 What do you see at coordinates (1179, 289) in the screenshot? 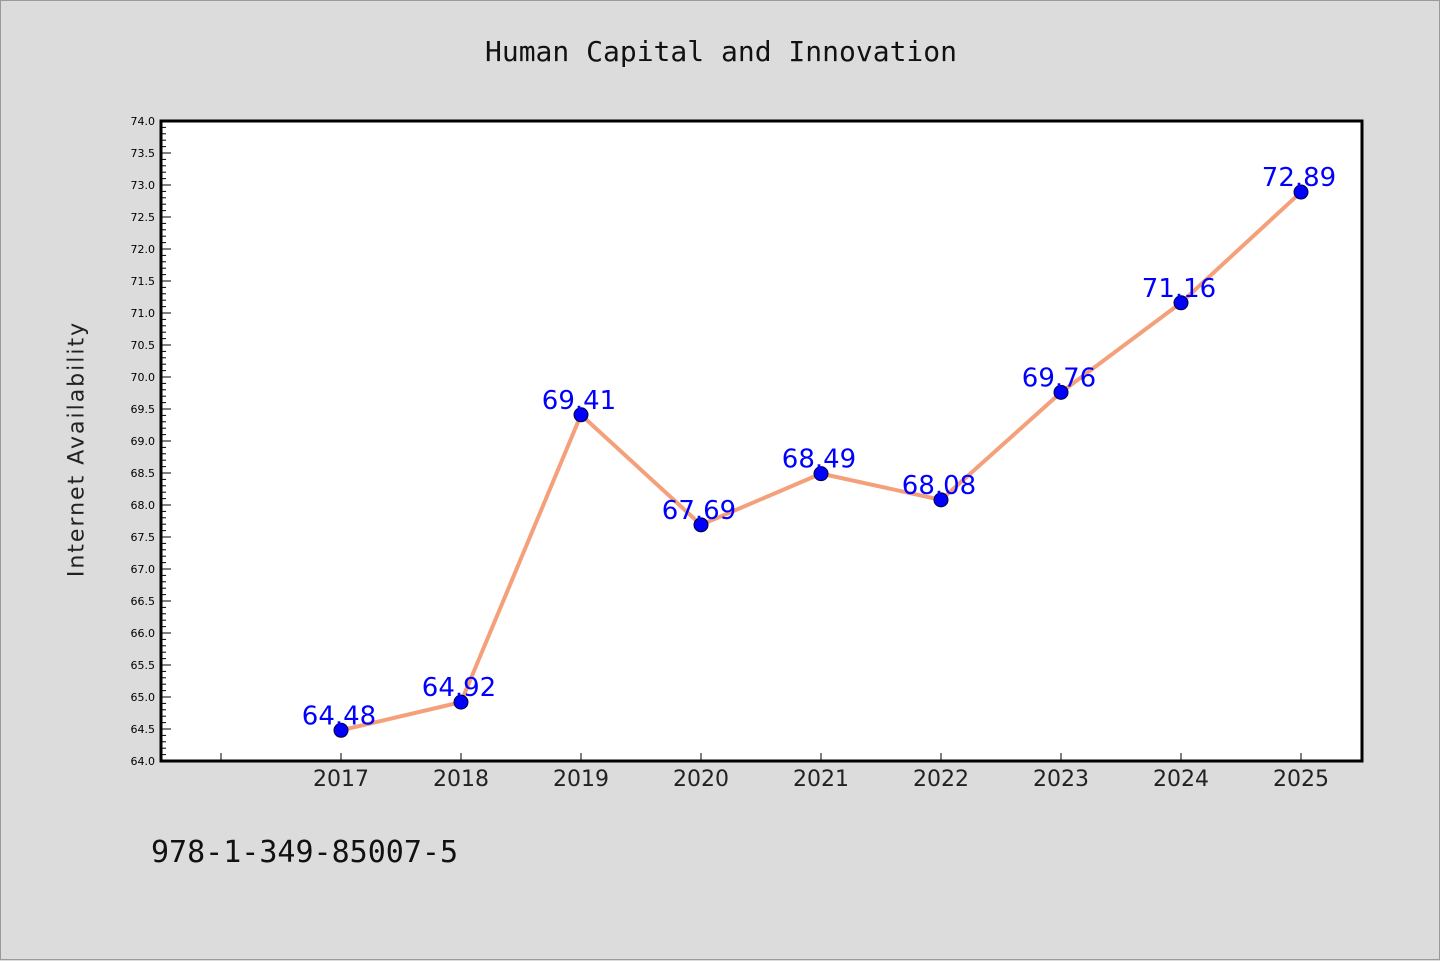
I see `data-label: 71.16` at bounding box center [1179, 289].